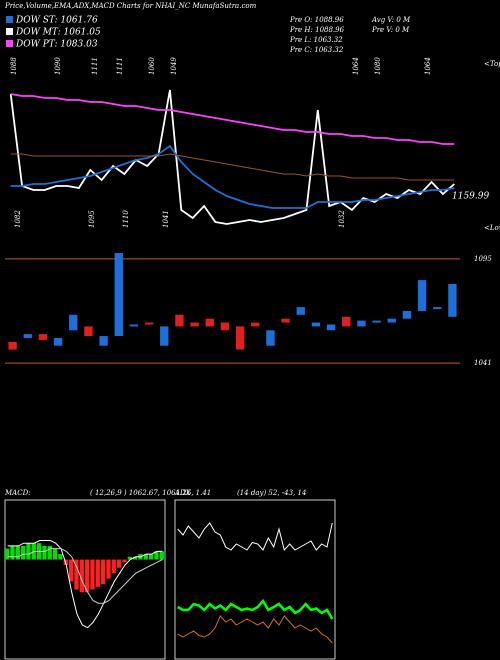 This screenshot has height=660, width=500. What do you see at coordinates (492, 64) in the screenshot?
I see `tops-note: <Tops` at bounding box center [492, 64].